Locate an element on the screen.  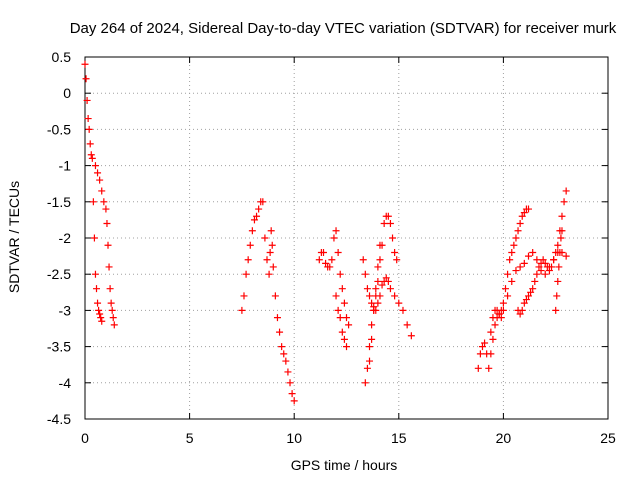
y-axis-label: SDTVAR / TECUs is located at coordinates (14, 237).